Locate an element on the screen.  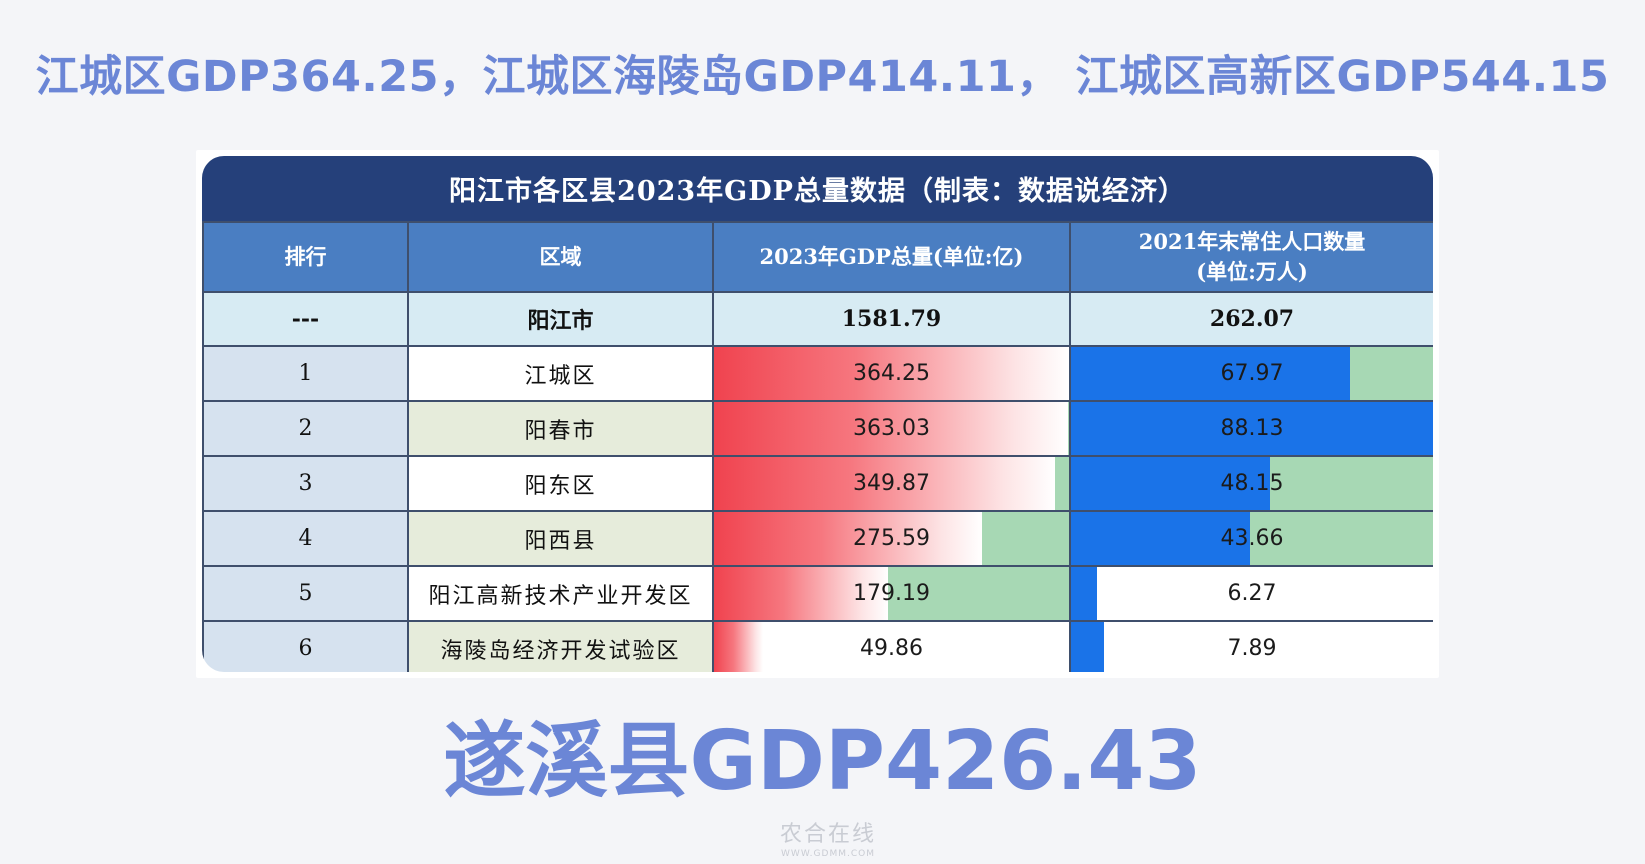
city-rank: --- is located at coordinates (305, 319).